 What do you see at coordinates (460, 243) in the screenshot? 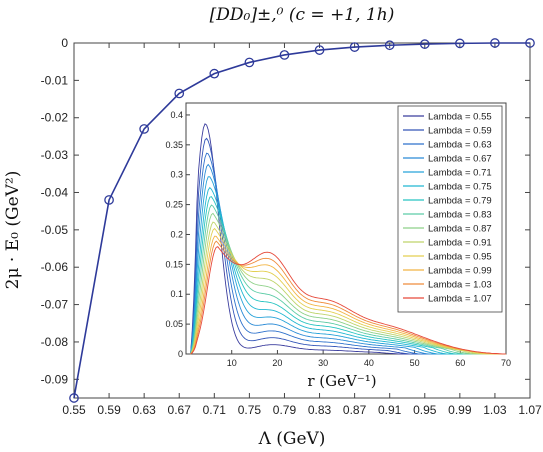
I see `legend-entry-label: Lambda = 0.91` at bounding box center [460, 243].